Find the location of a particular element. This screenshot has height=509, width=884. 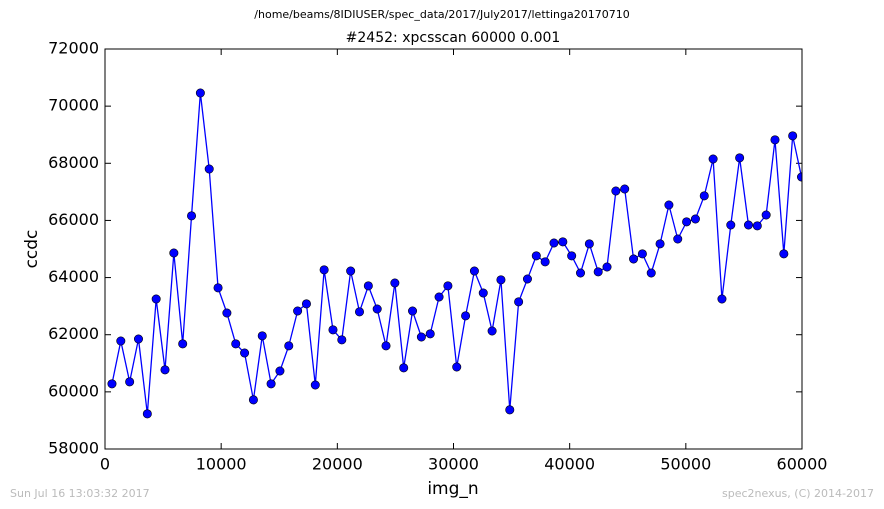

chart-title: #2452: xpcsscan 60000 0.001 is located at coordinates (453, 38).